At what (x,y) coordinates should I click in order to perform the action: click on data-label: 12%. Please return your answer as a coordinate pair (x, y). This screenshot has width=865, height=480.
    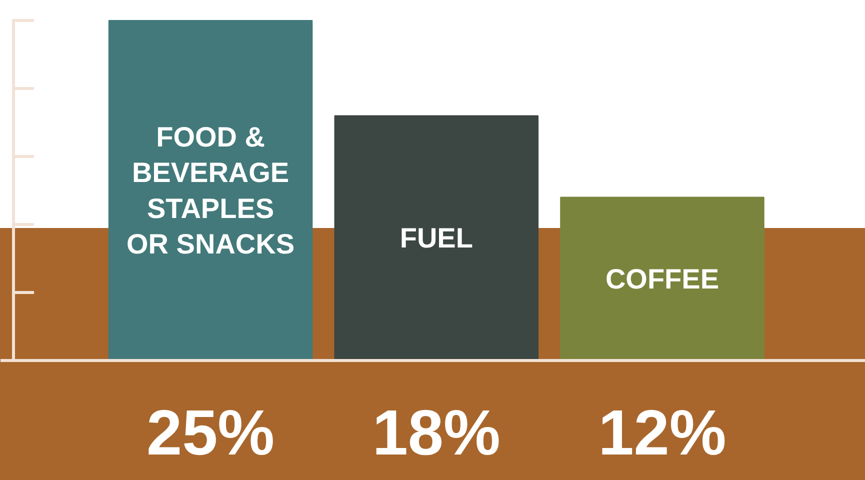
    Looking at the image, I should click on (662, 432).